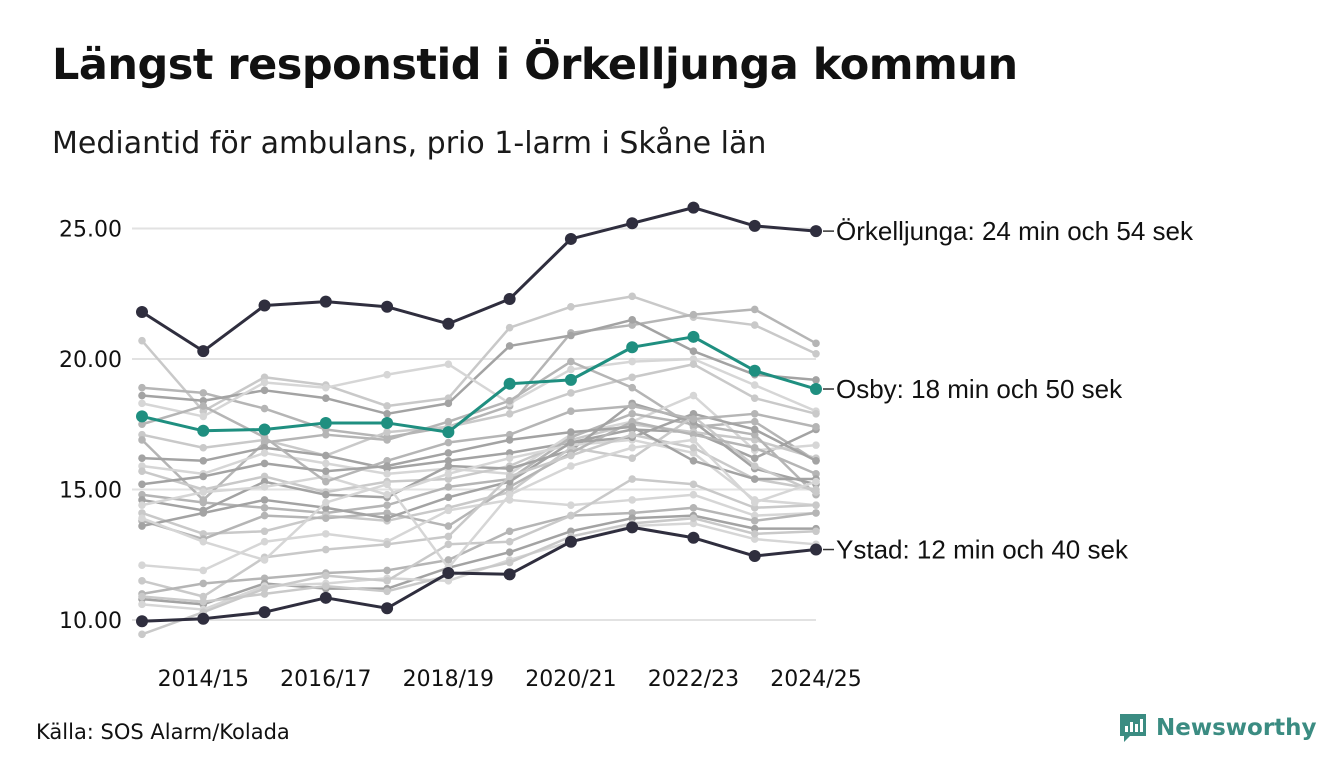  I want to click on source-note: Källa: SOS Alarm/Kolada, so click(163, 732).